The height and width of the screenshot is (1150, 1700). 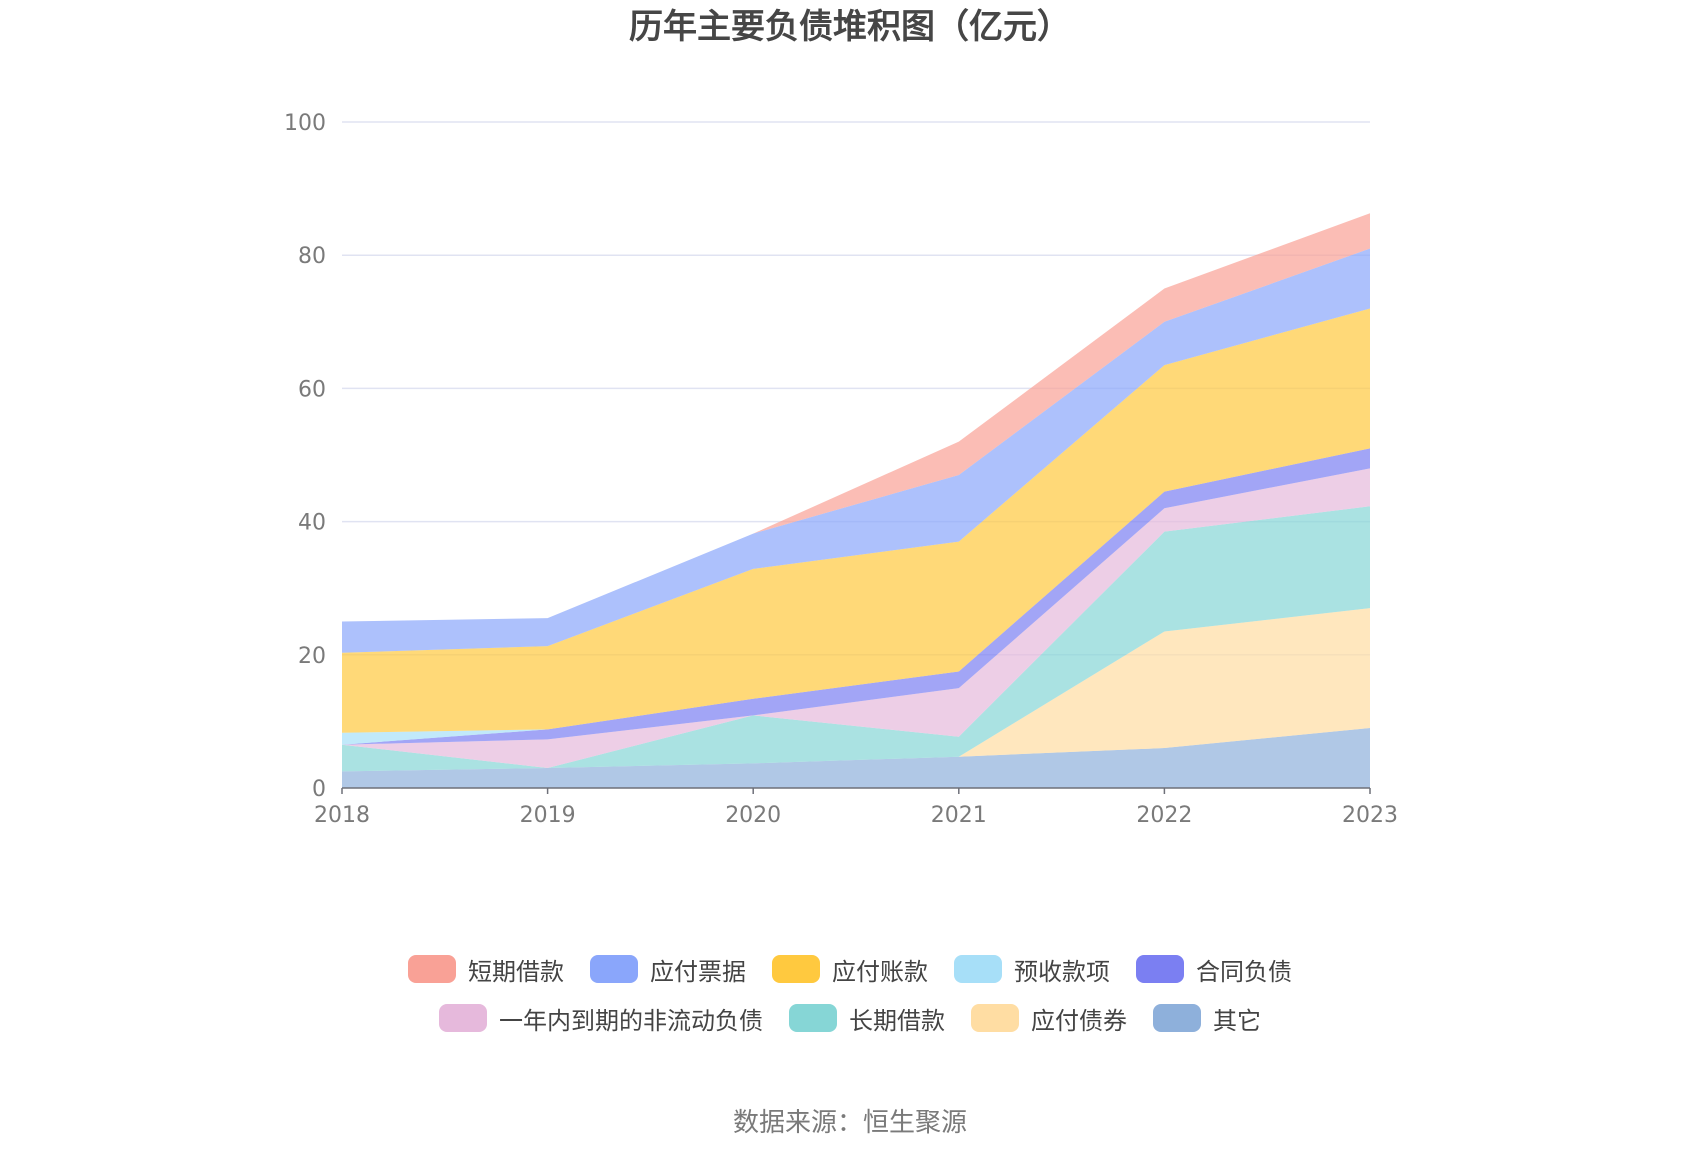 What do you see at coordinates (312, 523) in the screenshot?
I see `y-tick-label: 40` at bounding box center [312, 523].